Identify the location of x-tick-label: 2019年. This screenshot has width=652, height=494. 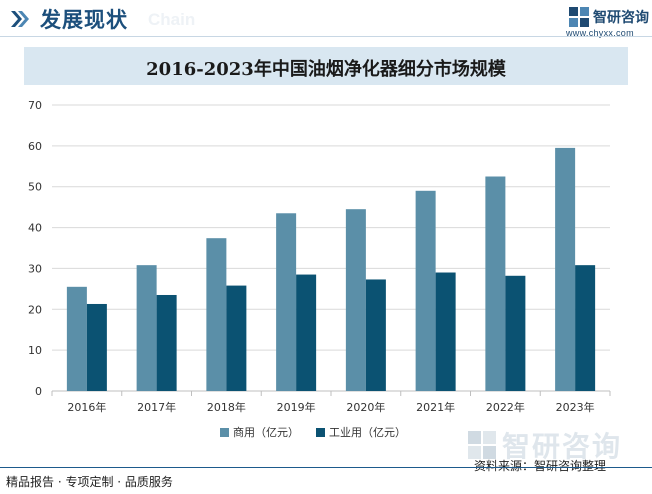
(296, 407).